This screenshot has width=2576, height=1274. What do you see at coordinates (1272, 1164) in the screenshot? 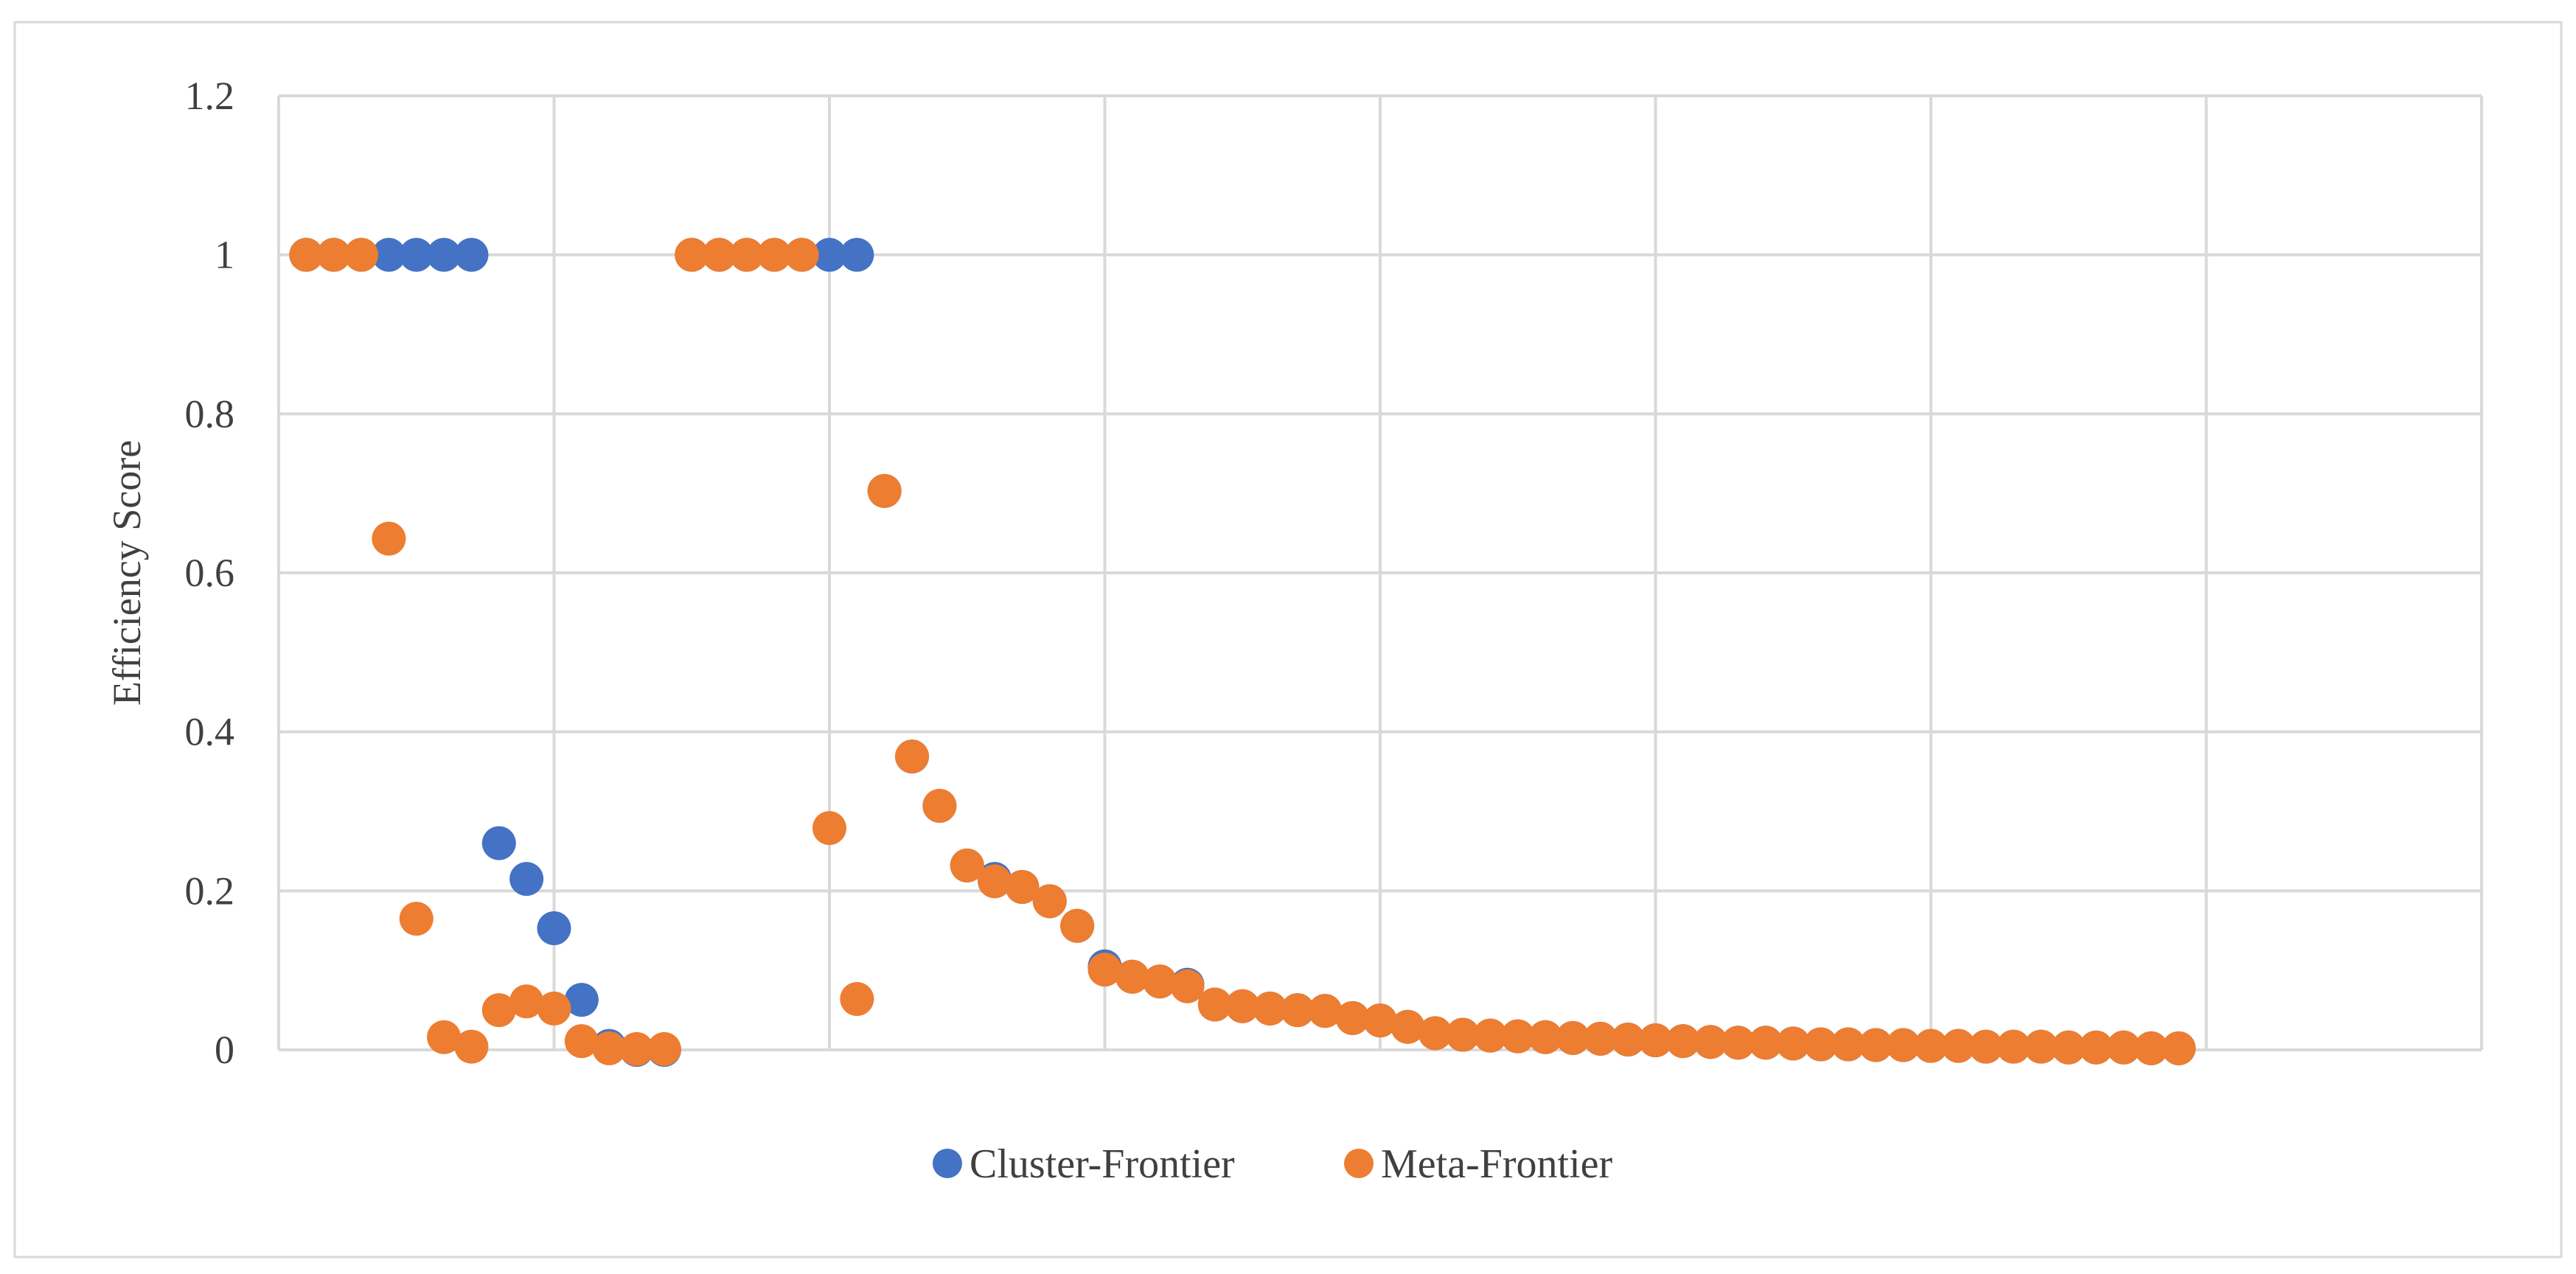
I see `legend: Cluster-Frontier Meta-Frontier` at bounding box center [1272, 1164].